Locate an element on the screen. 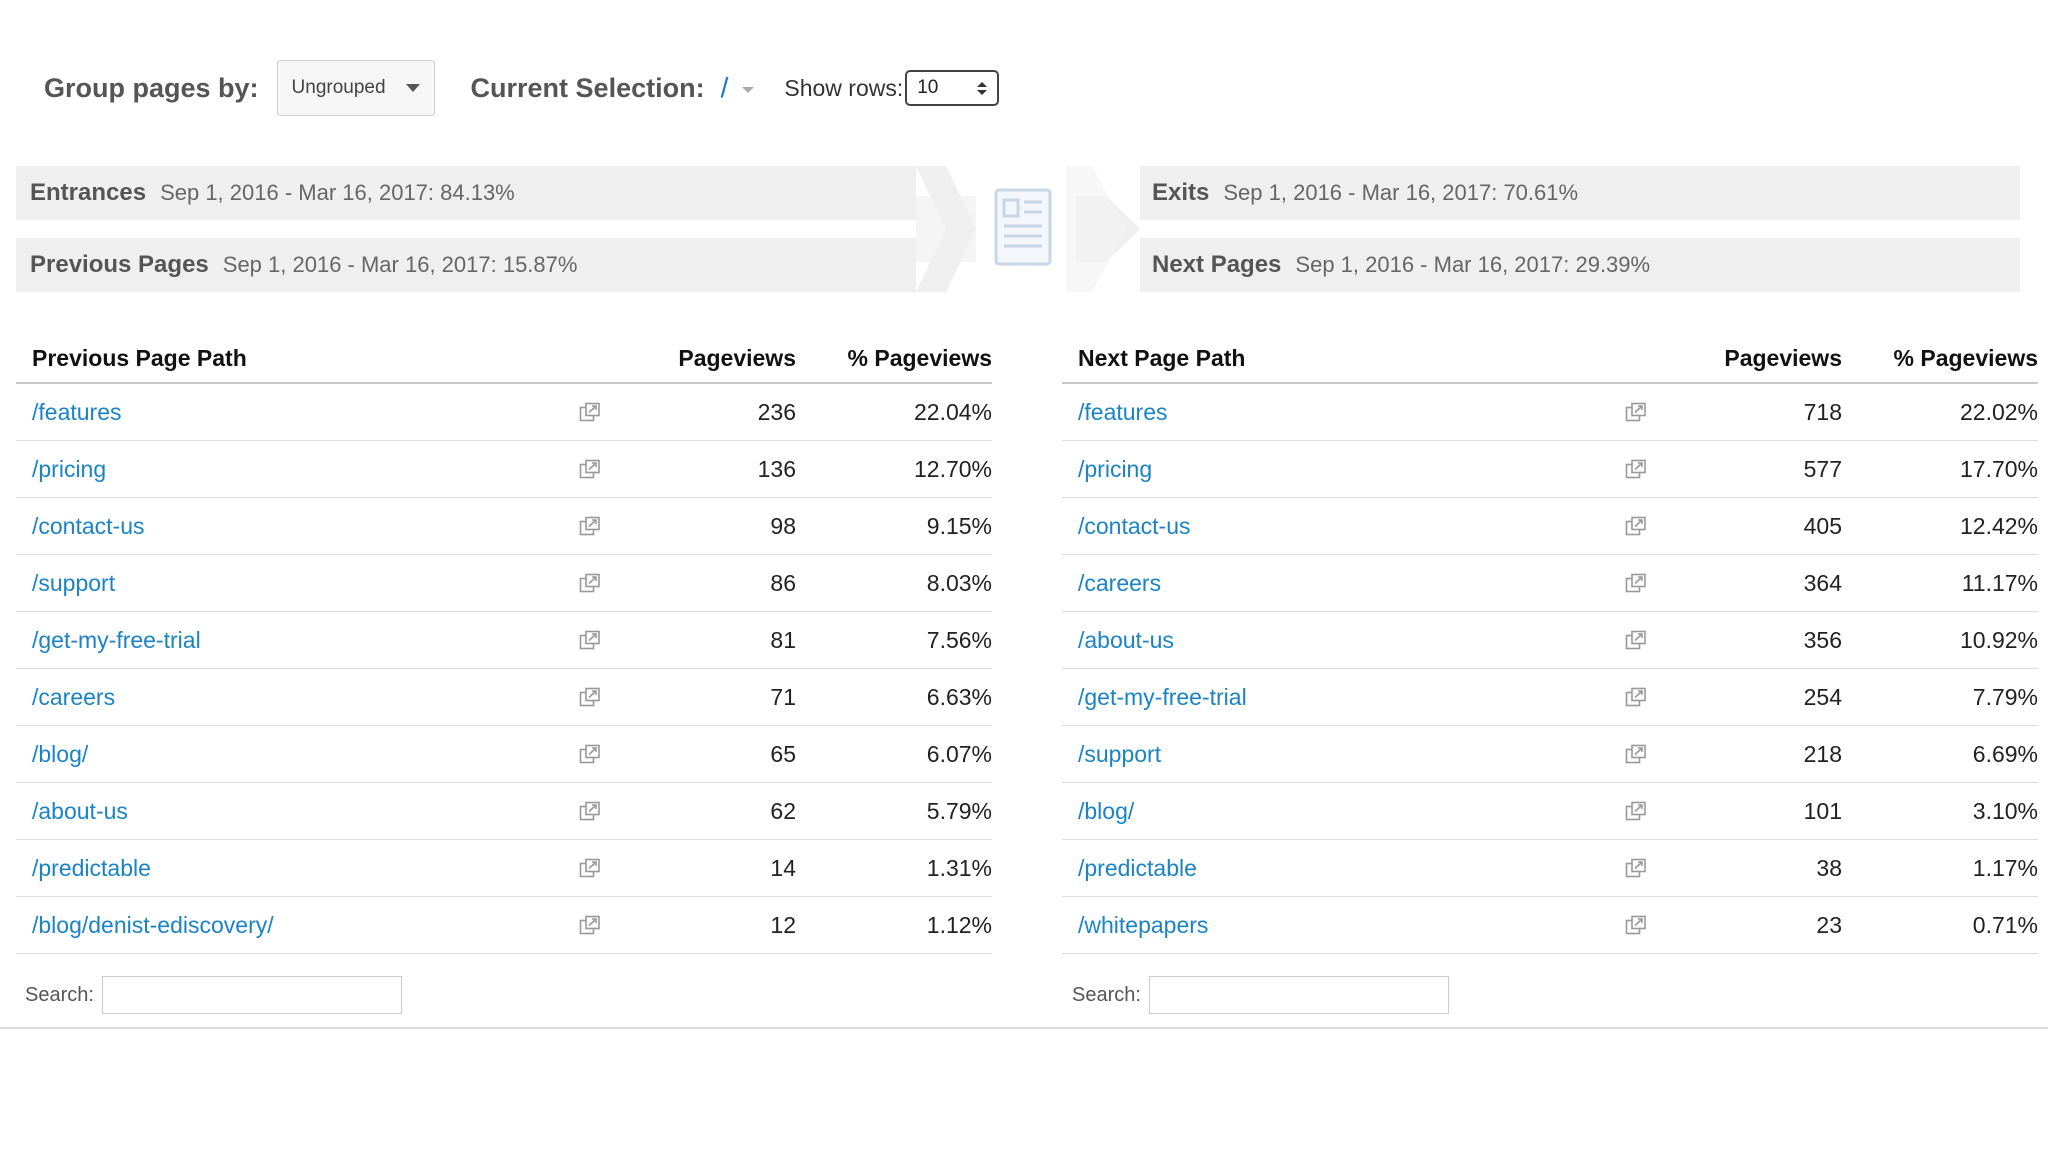 Image resolution: width=2048 pixels, height=1152 pixels. table-row: /pricing 136 12.70% is located at coordinates (504, 469).